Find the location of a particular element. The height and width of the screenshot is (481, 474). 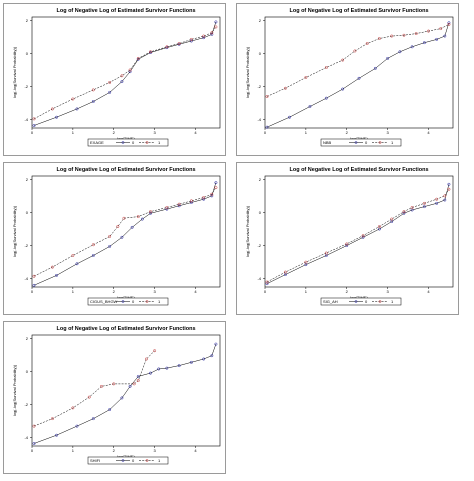

legend-entry-0: 0 is located at coordinates (133, 301).